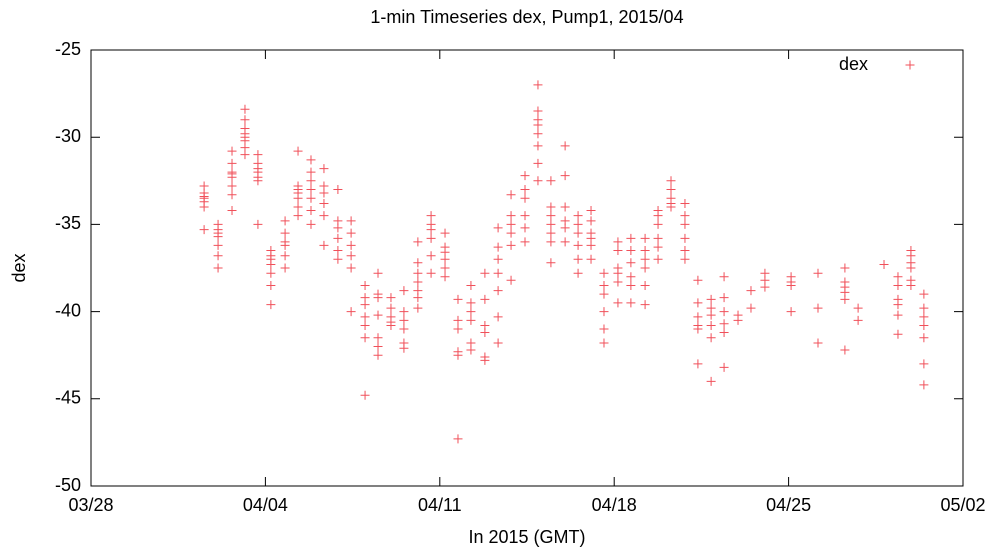 Image resolution: width=998 pixels, height=559 pixels. What do you see at coordinates (440, 505) in the screenshot?
I see `x-tick-label: 04/11` at bounding box center [440, 505].